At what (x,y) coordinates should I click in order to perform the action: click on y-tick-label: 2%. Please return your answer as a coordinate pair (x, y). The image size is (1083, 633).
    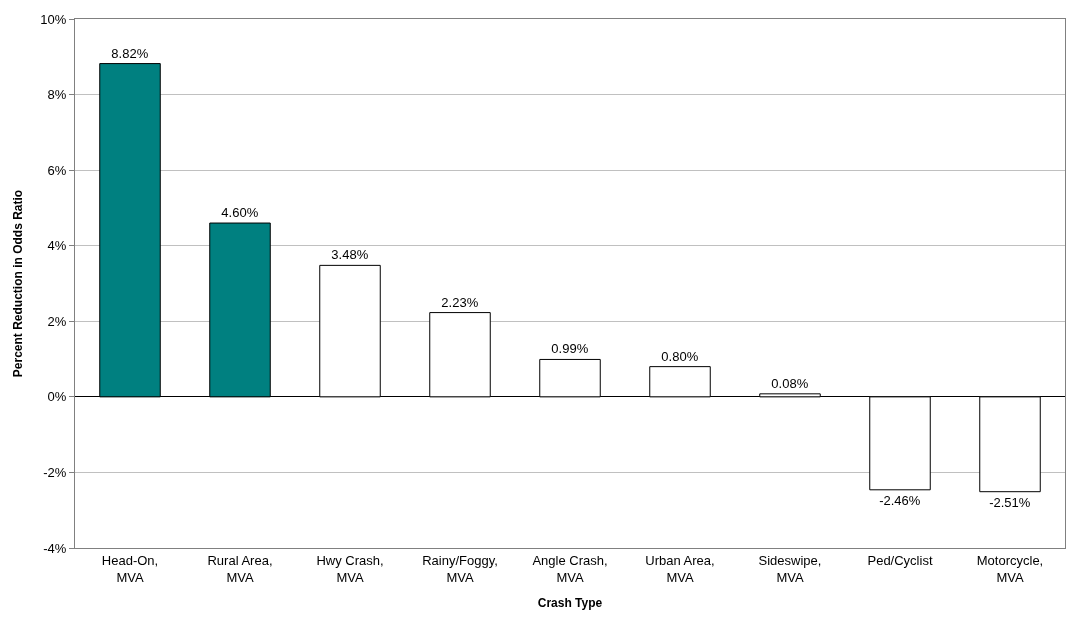
    Looking at the image, I should click on (57, 321).